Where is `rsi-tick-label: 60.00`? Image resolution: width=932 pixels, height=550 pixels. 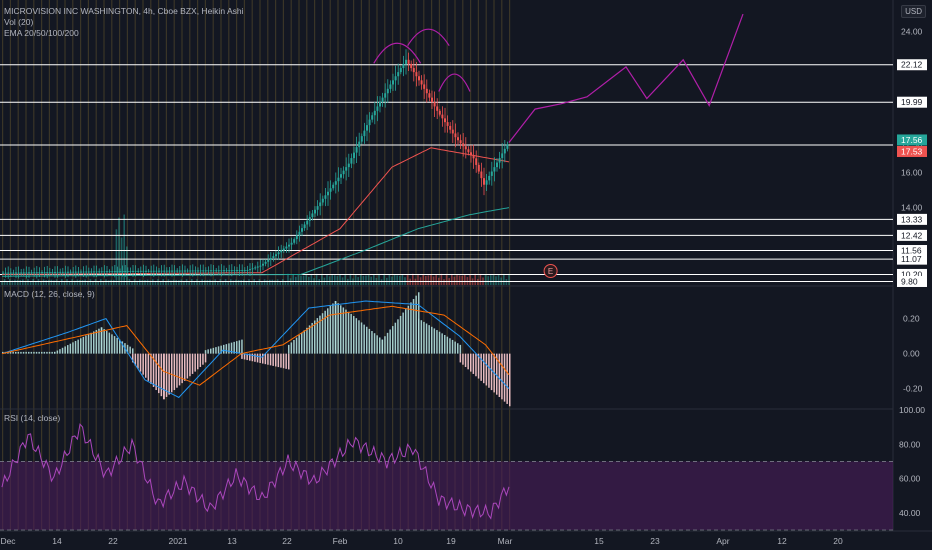 rsi-tick-label: 60.00 is located at coordinates (910, 479).